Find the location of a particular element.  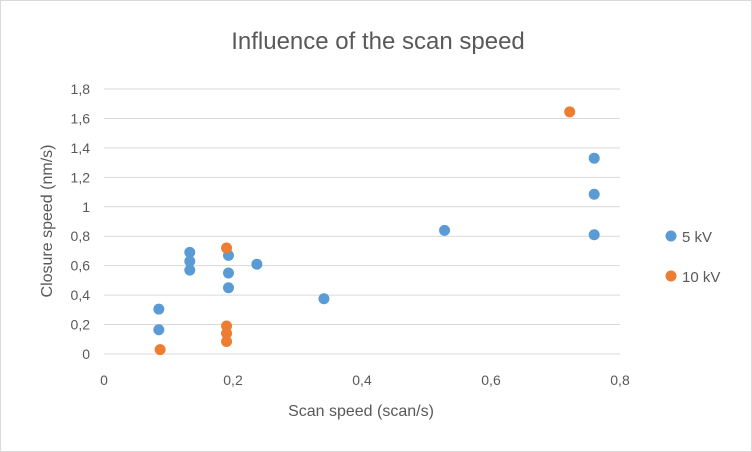

legend-label: 5 kV is located at coordinates (697, 237).